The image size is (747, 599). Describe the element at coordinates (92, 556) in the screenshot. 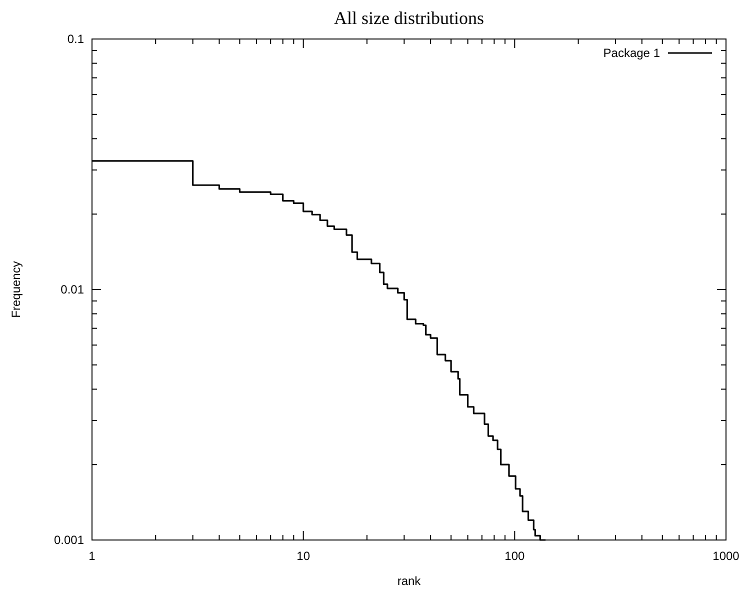

I see `x-tick-label: 1` at that location.